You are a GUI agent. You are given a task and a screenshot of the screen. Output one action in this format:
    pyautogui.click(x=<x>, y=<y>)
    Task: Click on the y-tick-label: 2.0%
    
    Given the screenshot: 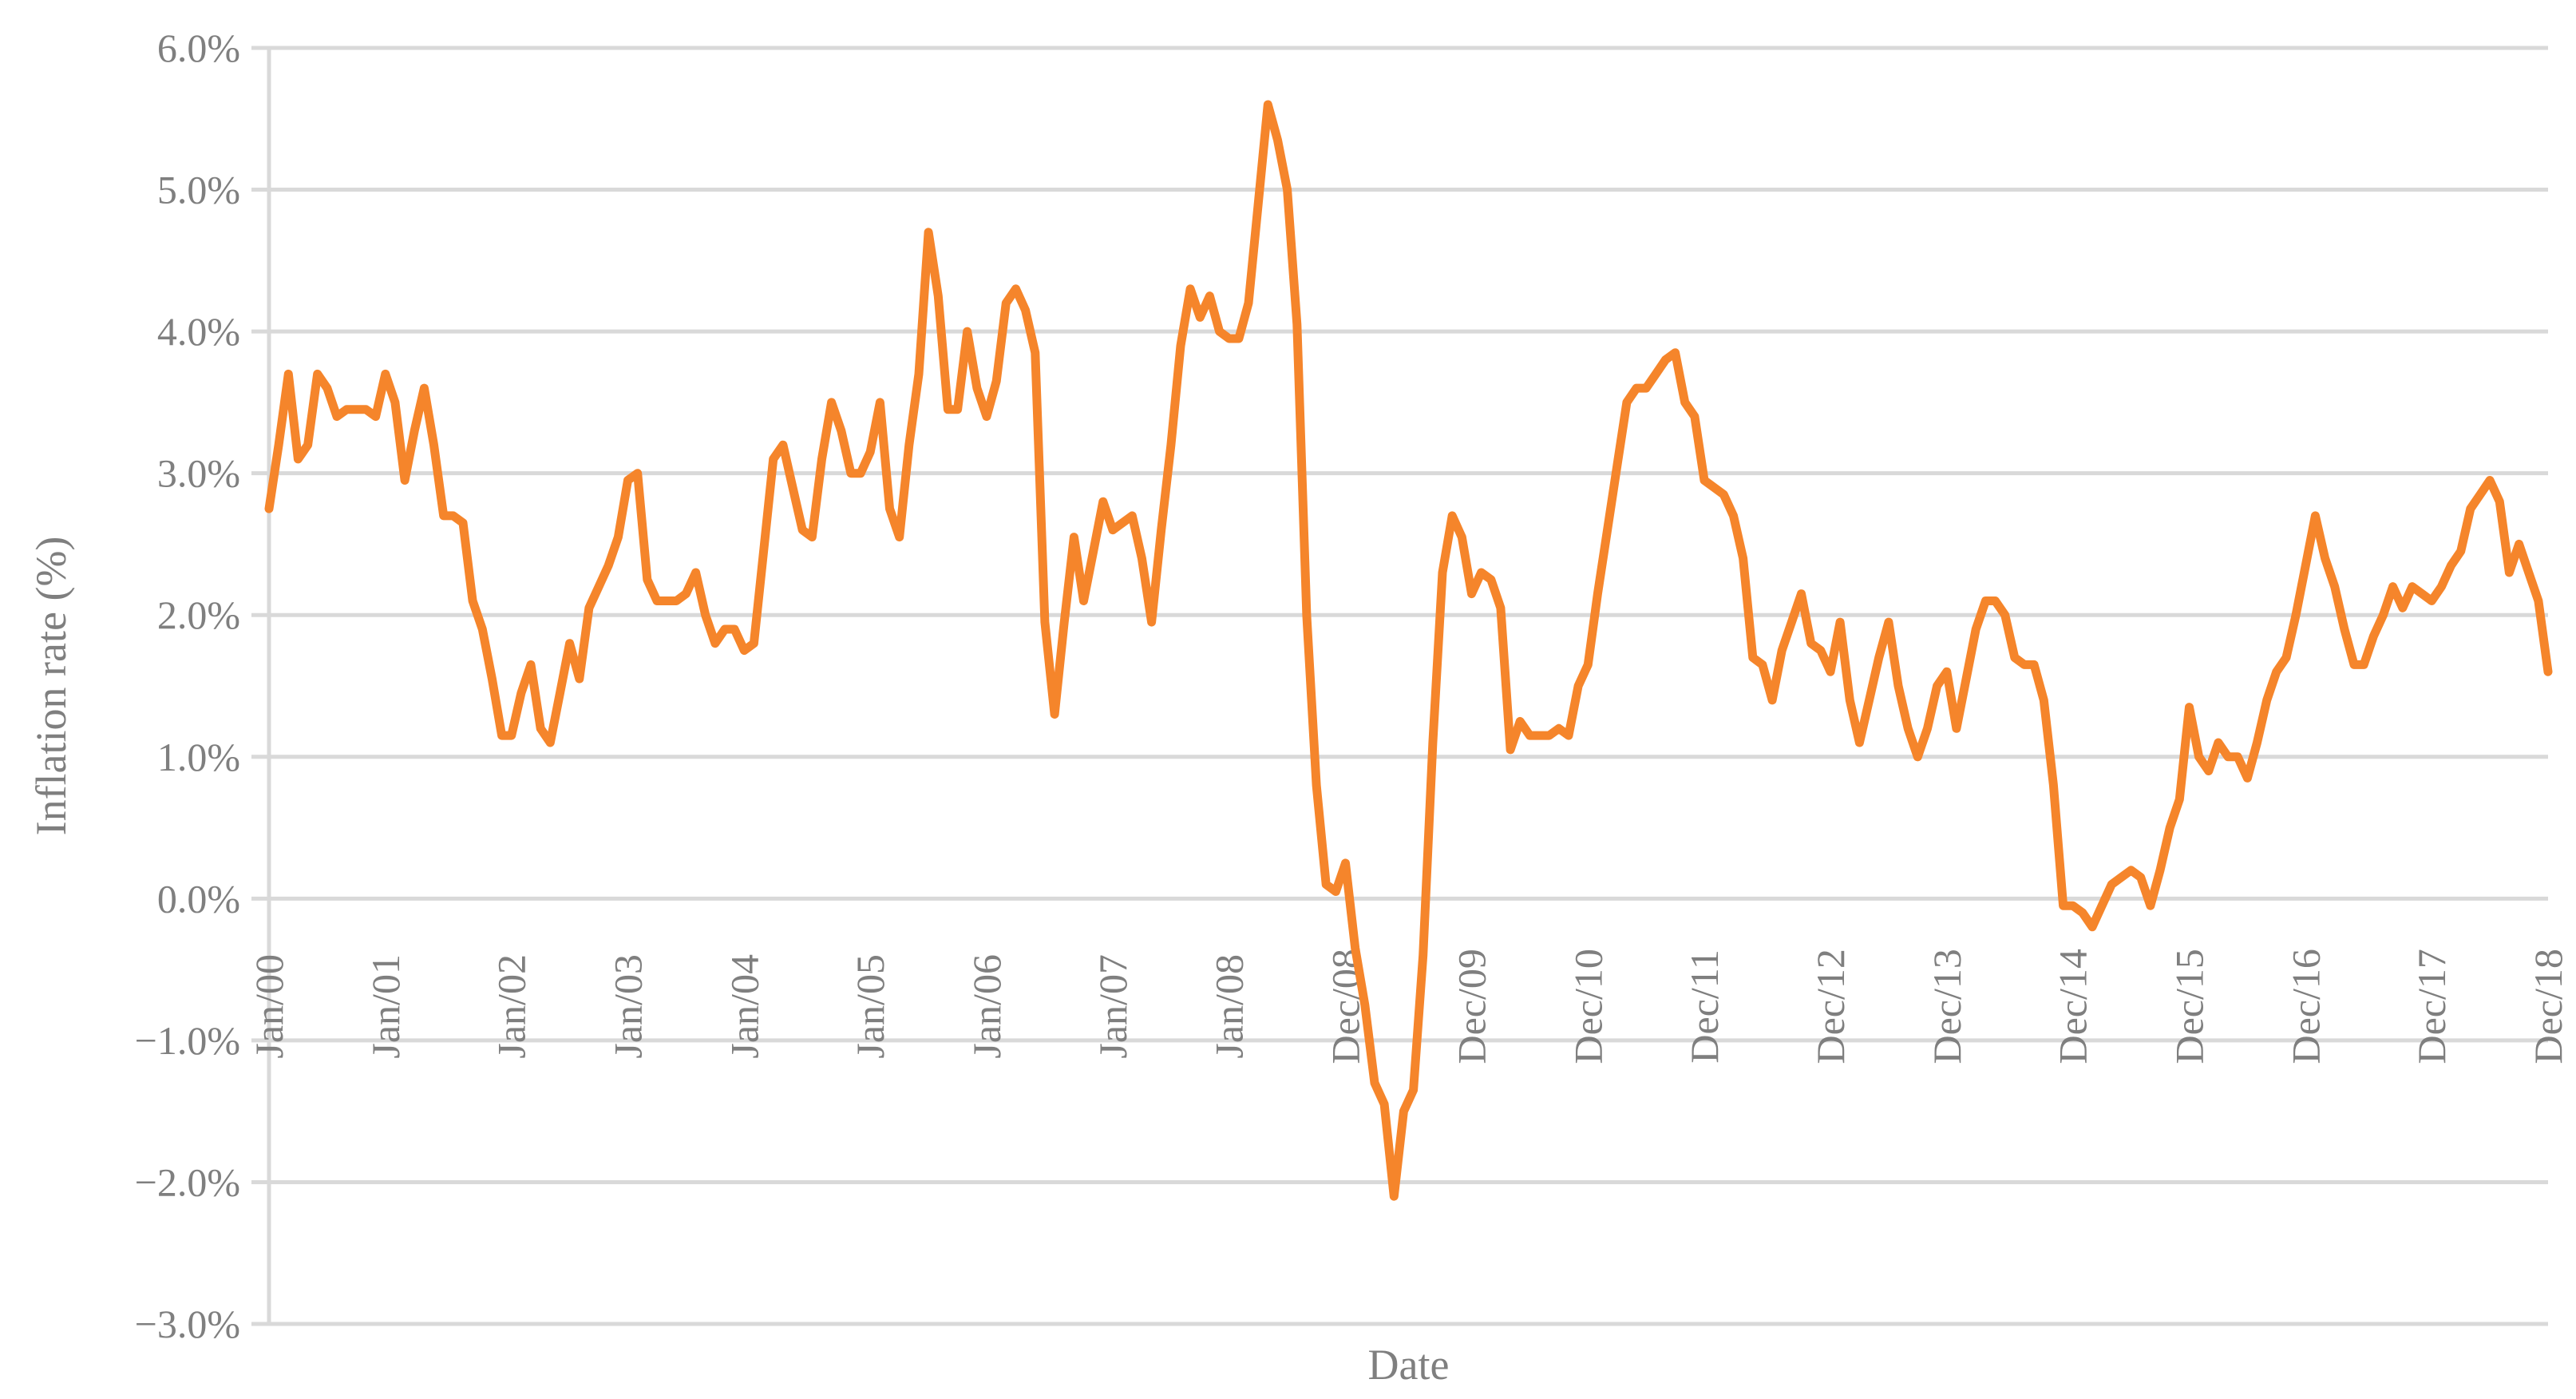 What is the action you would take?
    pyautogui.click(x=199, y=614)
    